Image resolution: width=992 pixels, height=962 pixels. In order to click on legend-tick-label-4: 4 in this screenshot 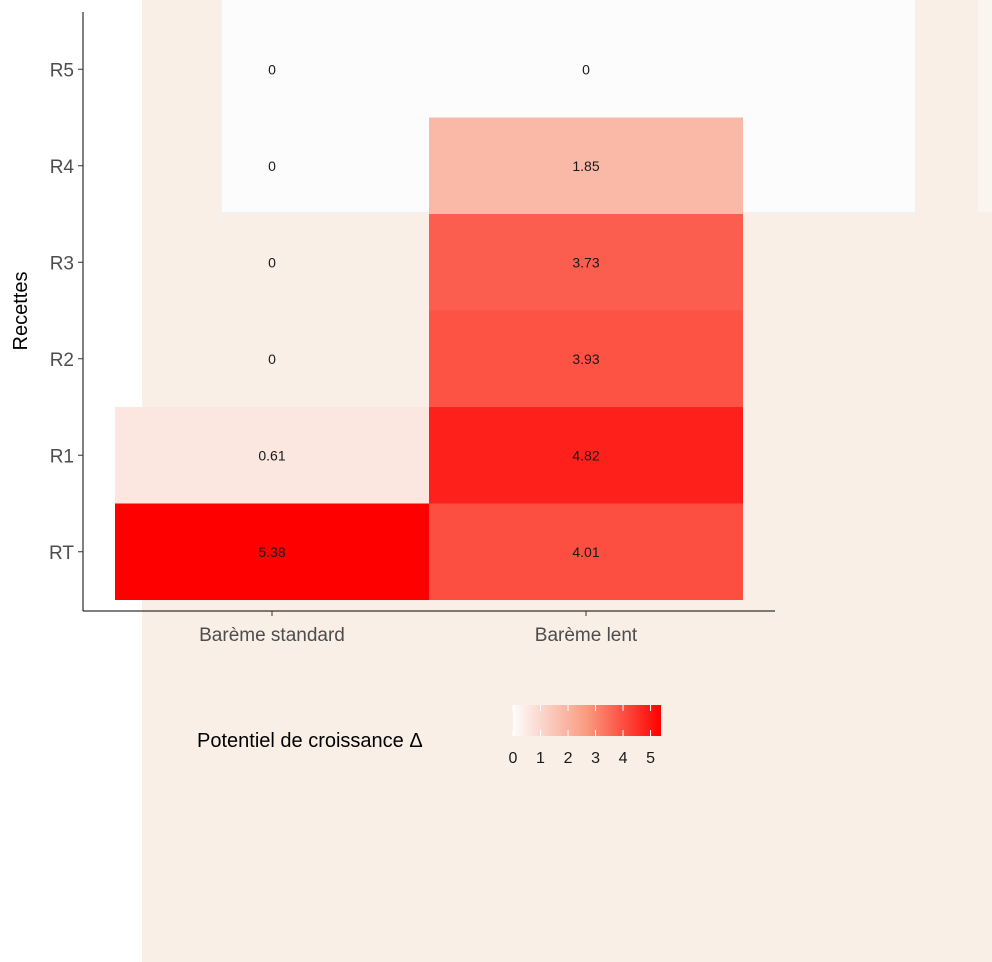, I will do `click(623, 758)`.